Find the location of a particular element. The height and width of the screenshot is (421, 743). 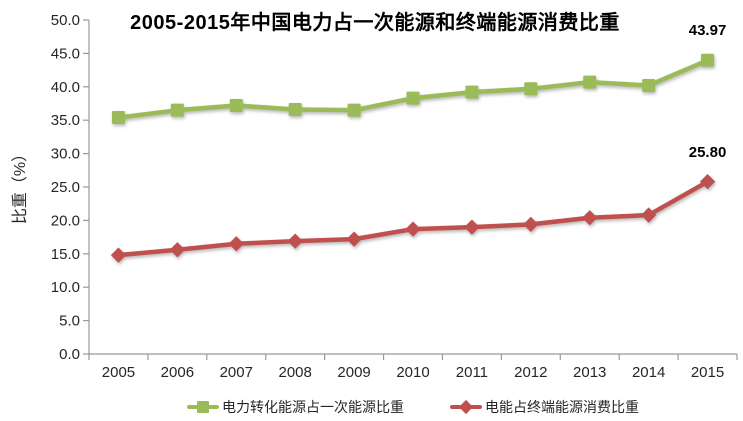

y-tick-label: 0.0 is located at coordinates (69, 354).